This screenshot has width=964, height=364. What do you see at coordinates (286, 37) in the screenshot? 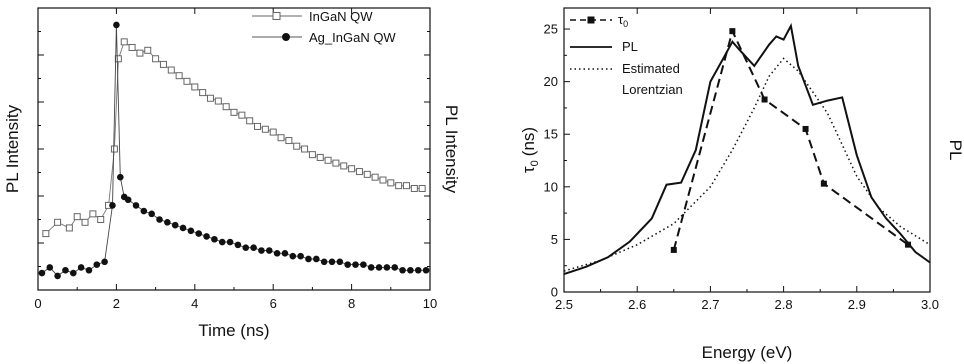
I see `legend-marker-ag` at bounding box center [286, 37].